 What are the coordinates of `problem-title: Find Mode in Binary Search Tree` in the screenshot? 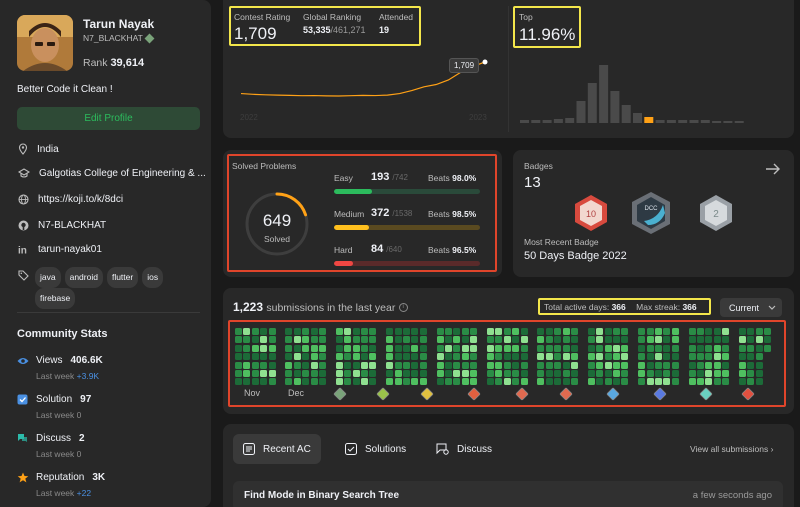 It's located at (322, 495).